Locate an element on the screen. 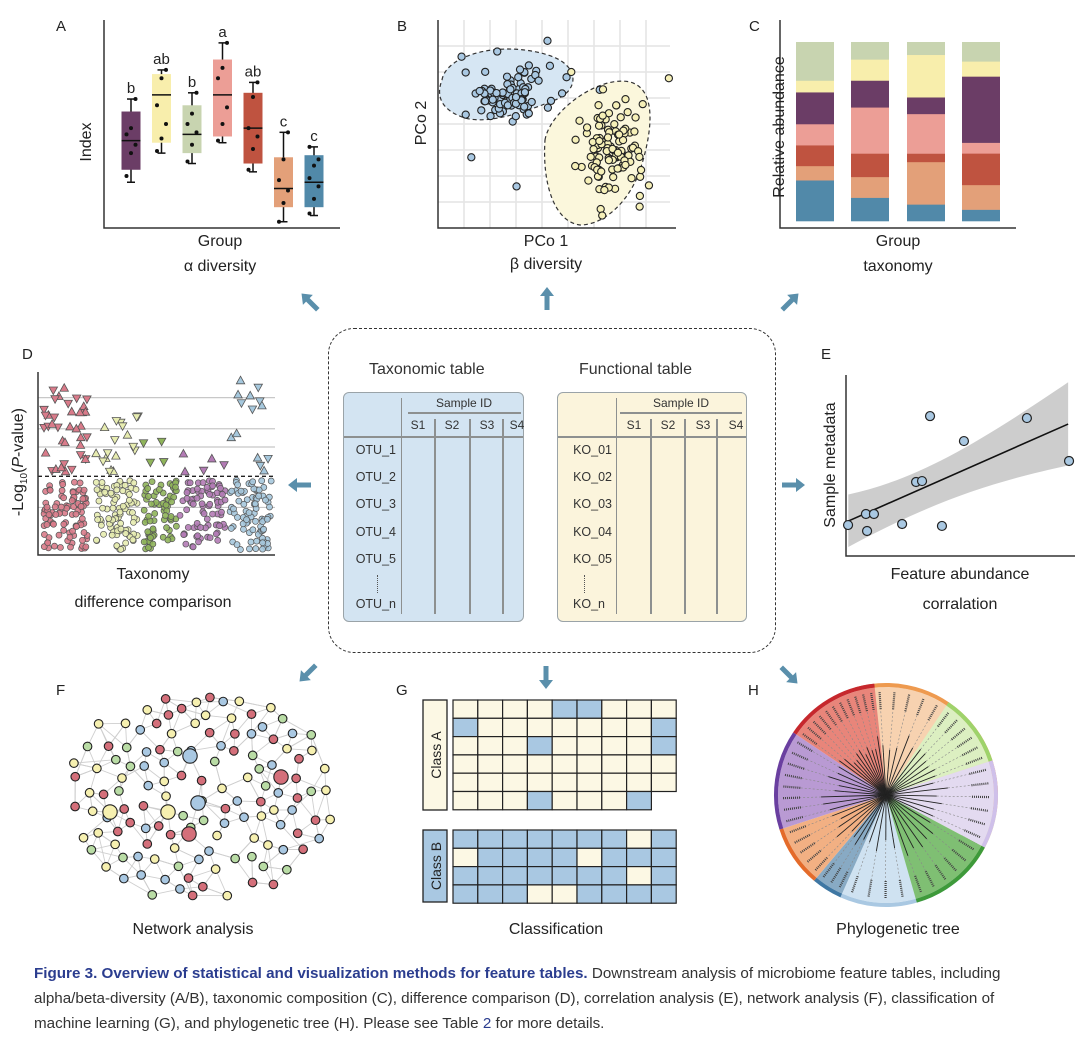  panel-d-xlabel: Taxonomy is located at coordinates (153, 574).